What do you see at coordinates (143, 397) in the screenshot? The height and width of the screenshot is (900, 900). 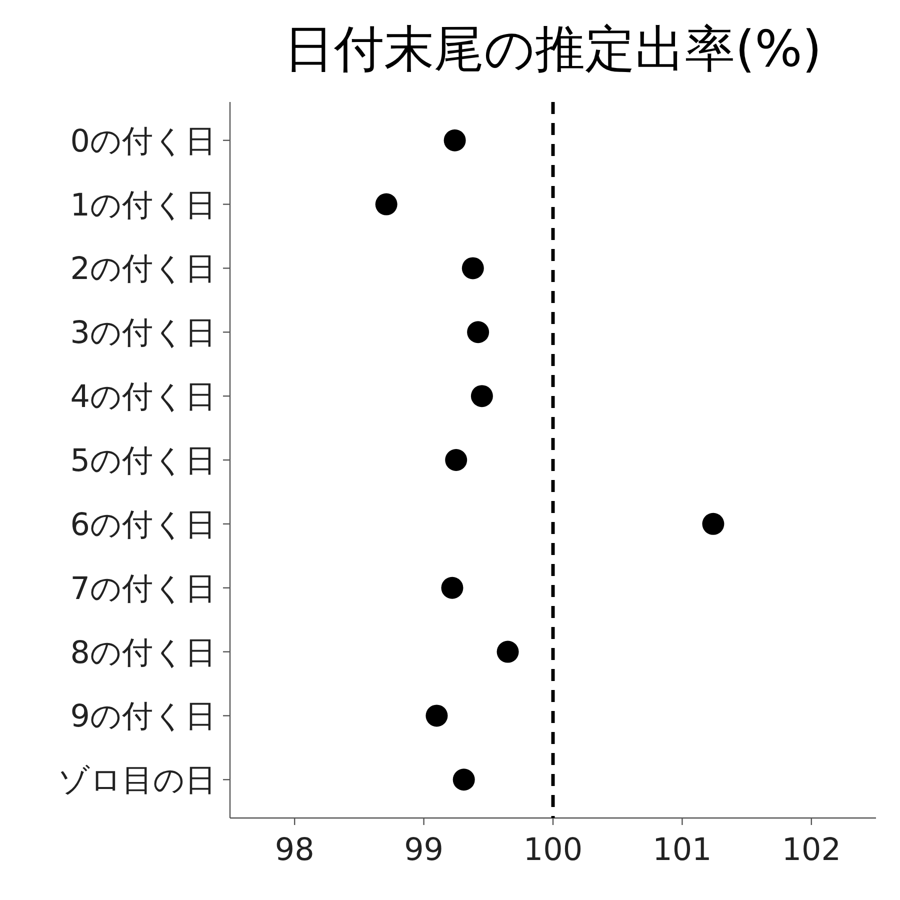 I see `y-tick-label: 4の付く日` at bounding box center [143, 397].